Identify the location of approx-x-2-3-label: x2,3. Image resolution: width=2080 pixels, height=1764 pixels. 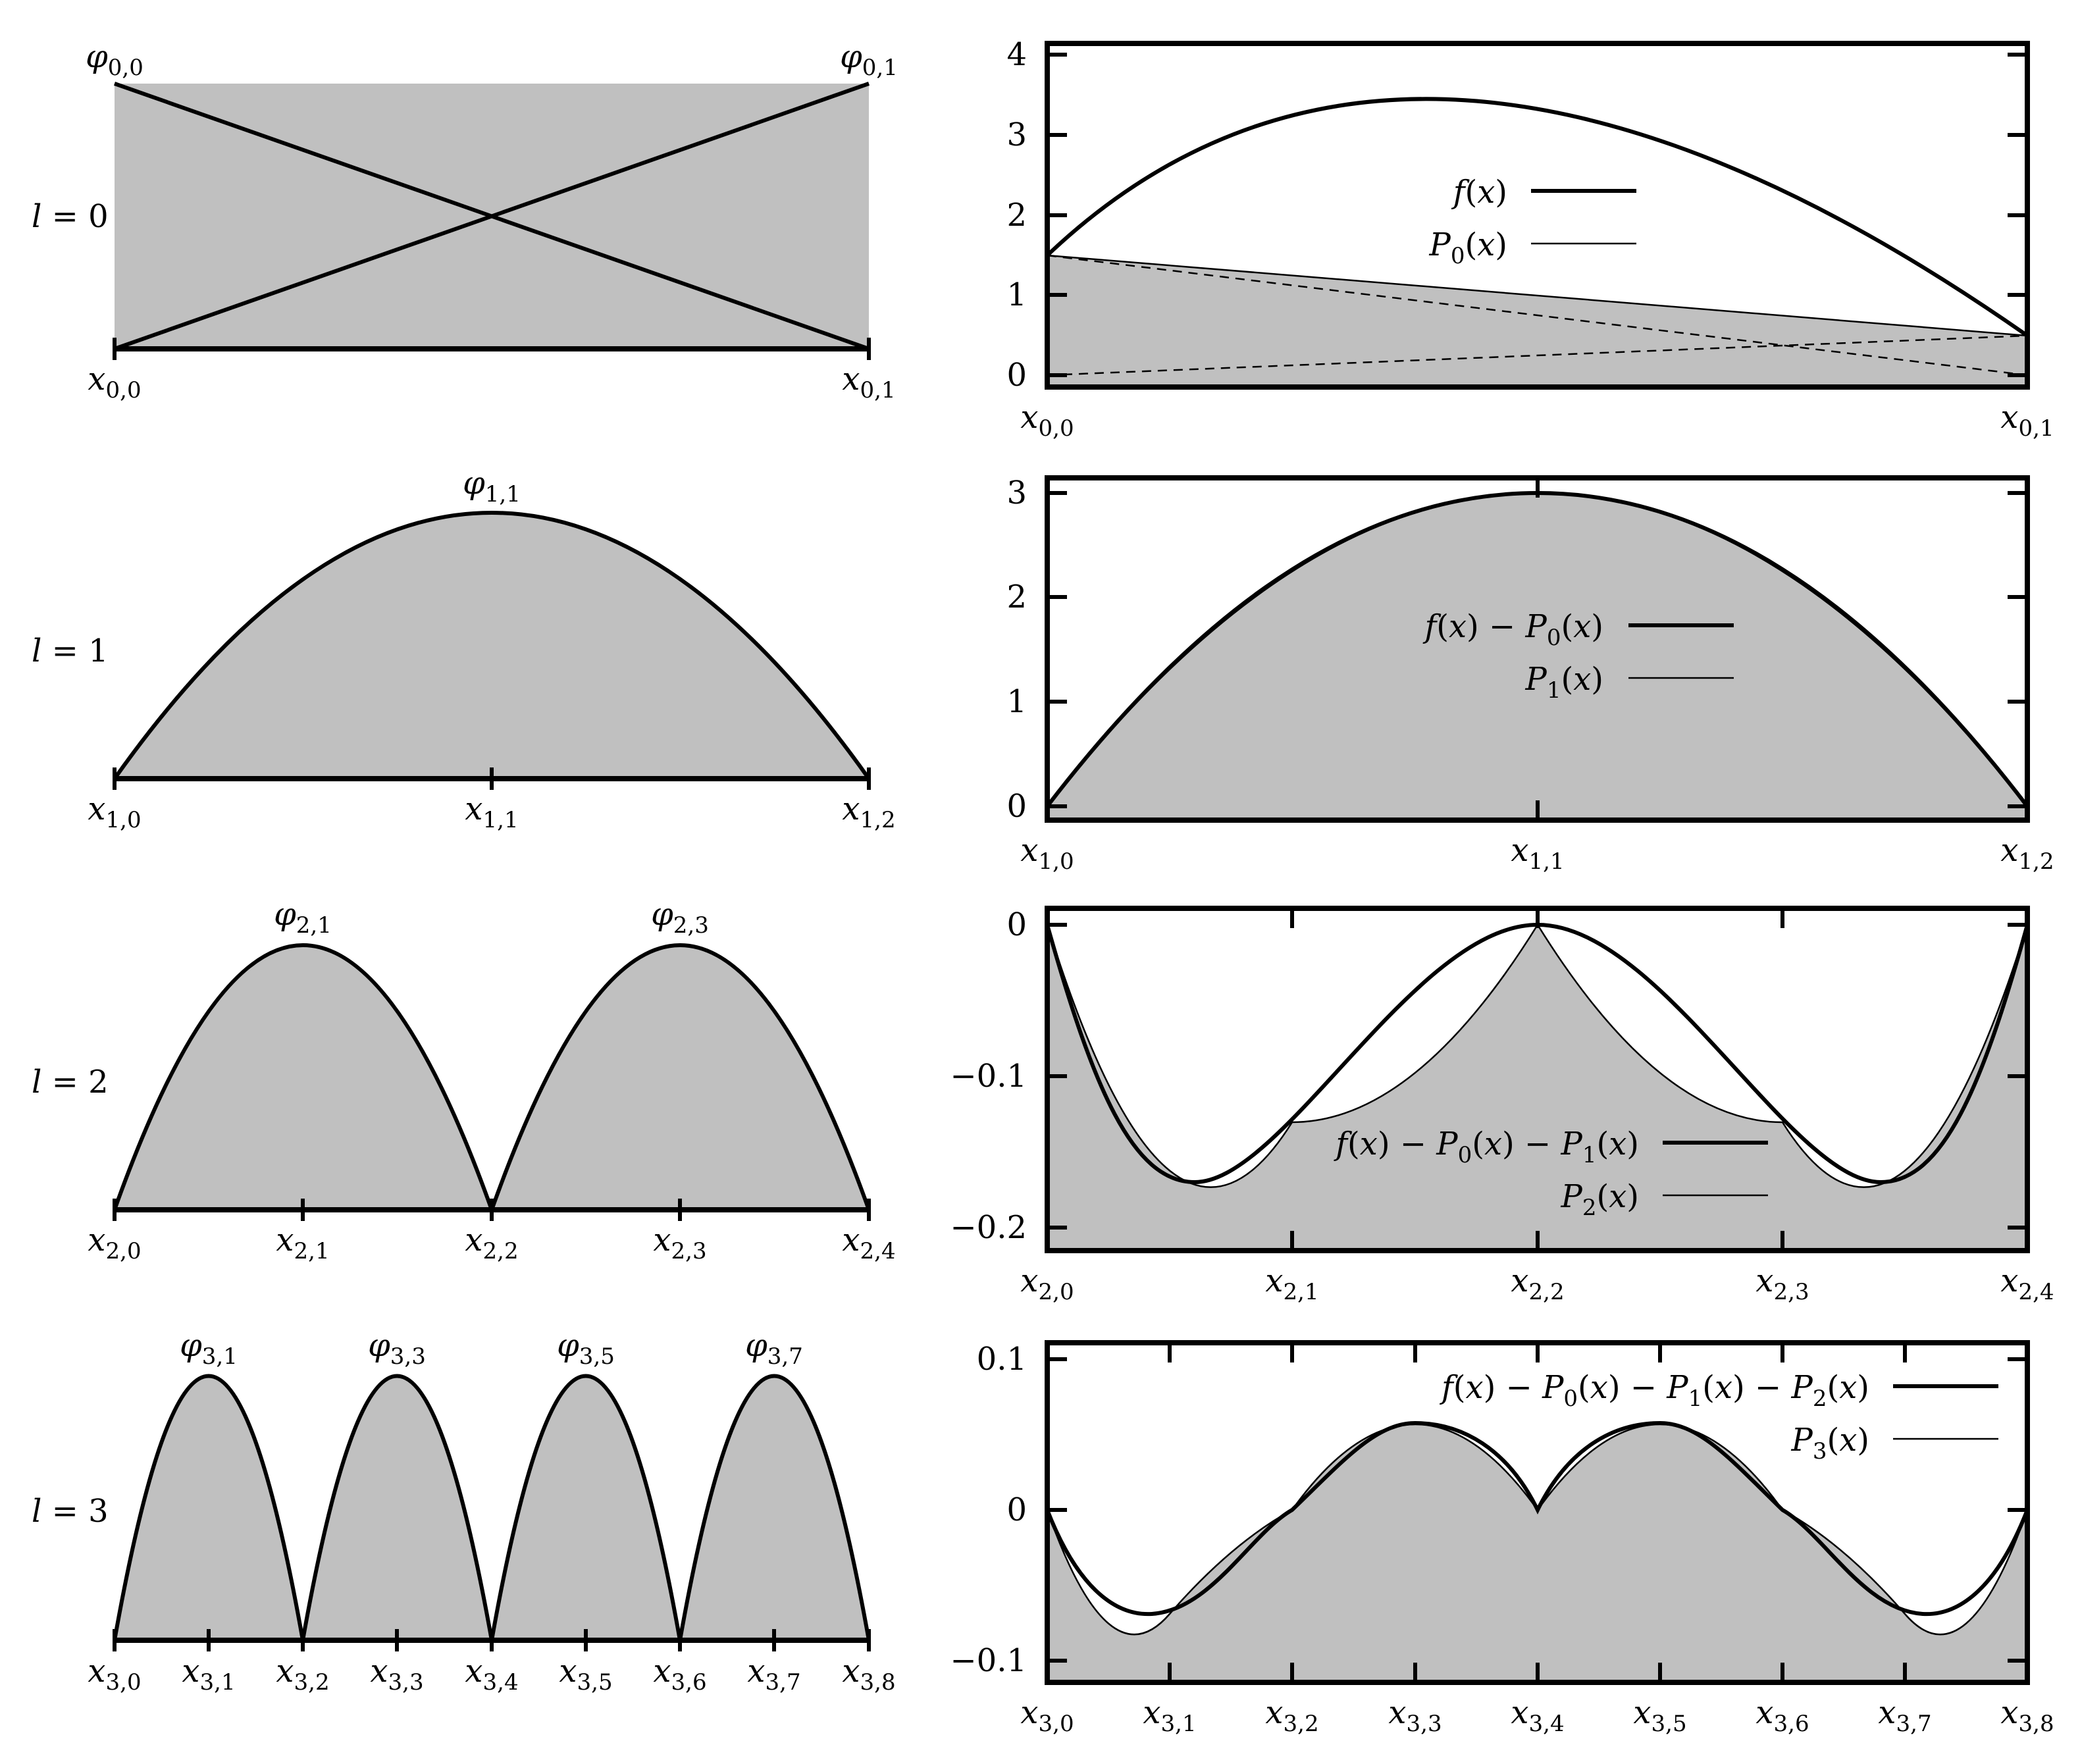
(1782, 1283).